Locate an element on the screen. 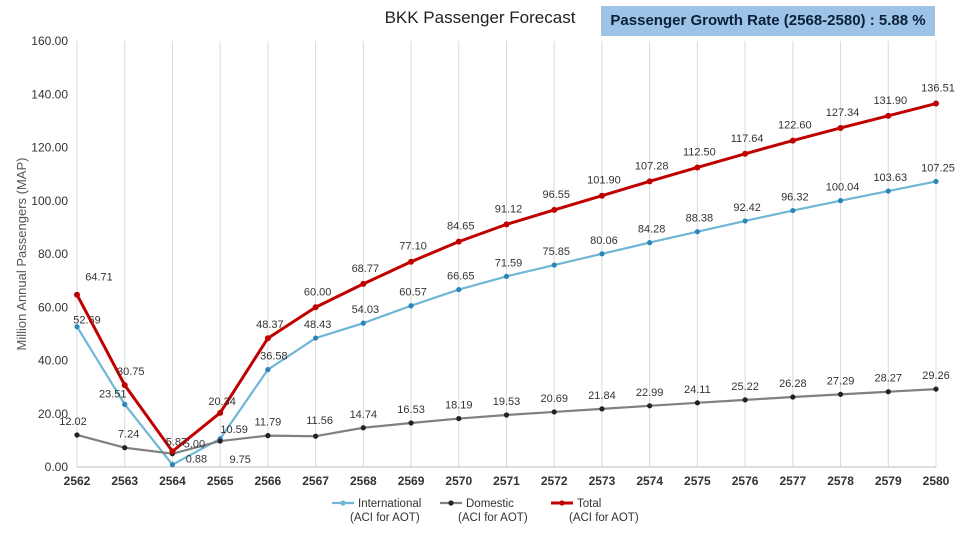  international-legend-label: International is located at coordinates (389, 504).